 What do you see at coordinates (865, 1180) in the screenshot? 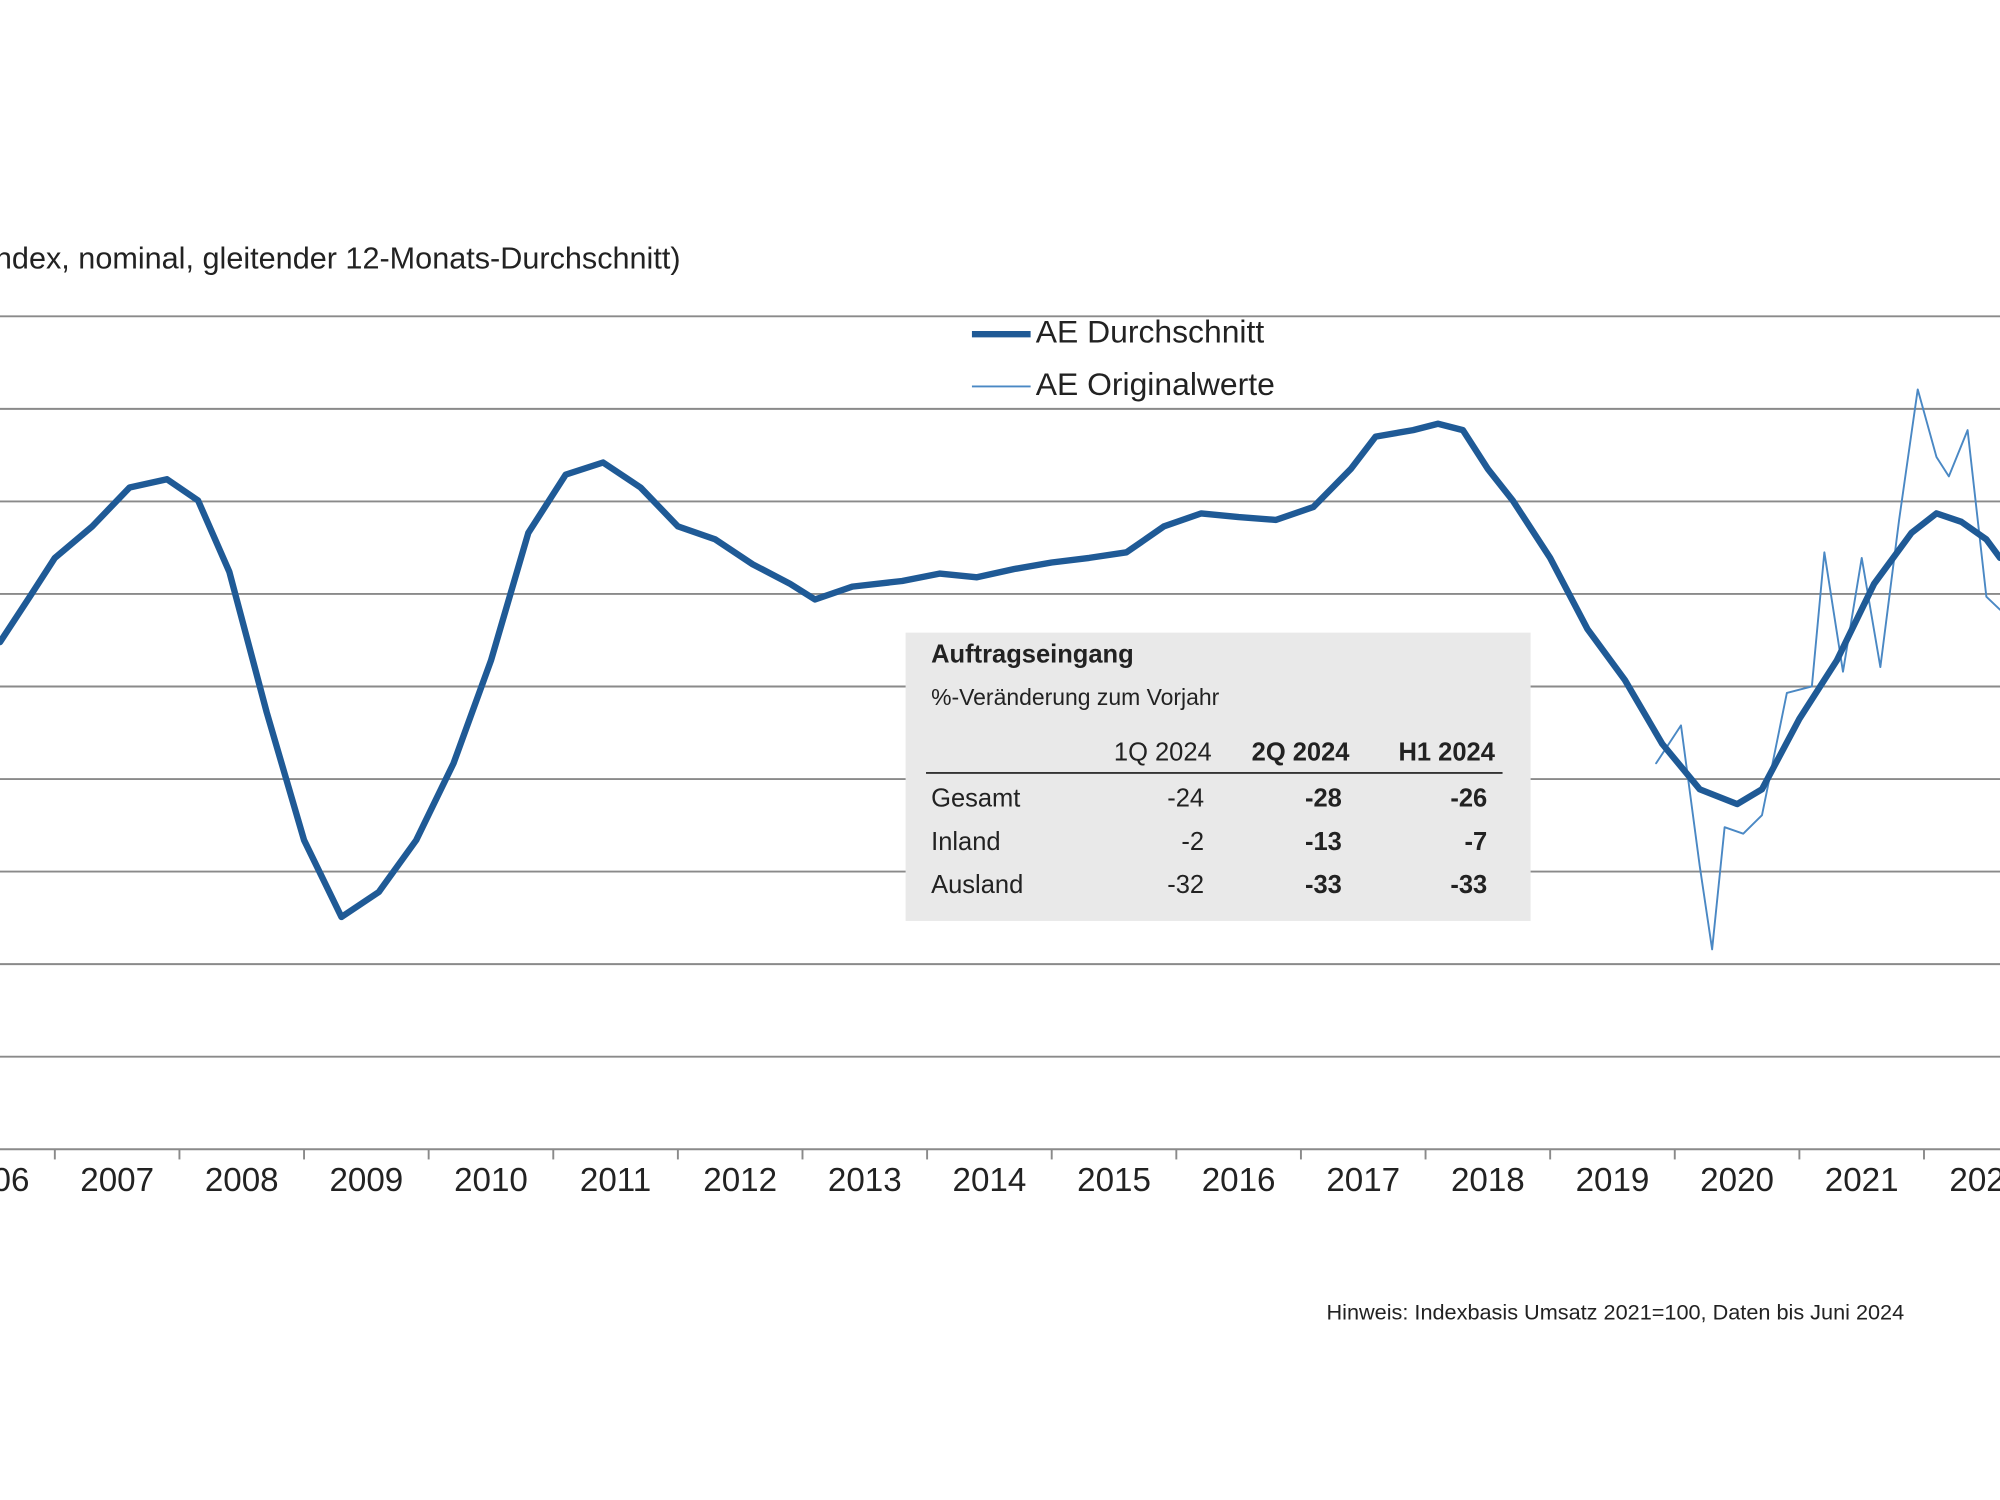
I see `x-tick-label: 2013` at bounding box center [865, 1180].